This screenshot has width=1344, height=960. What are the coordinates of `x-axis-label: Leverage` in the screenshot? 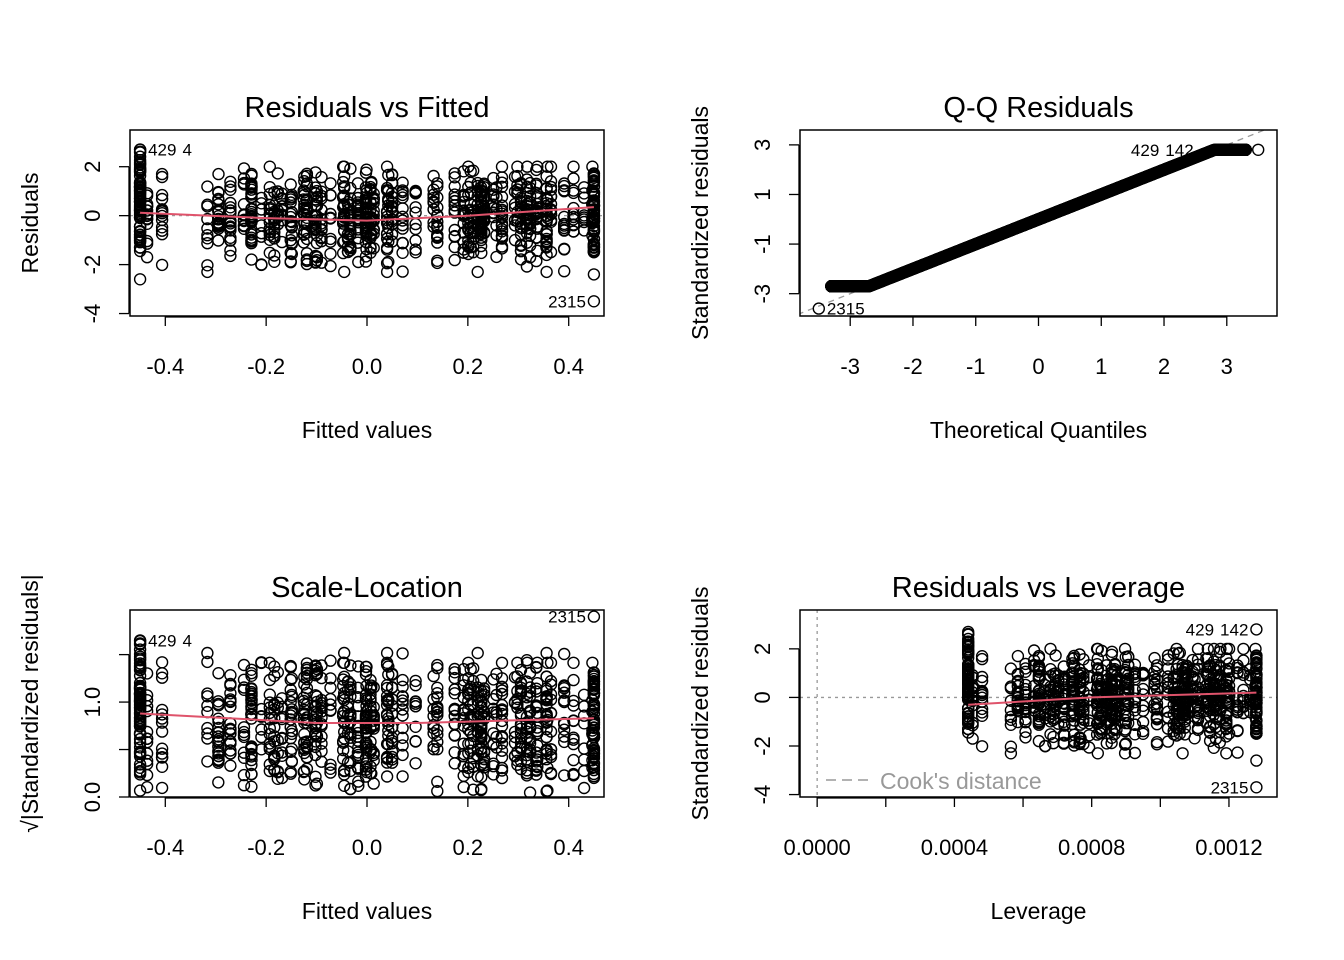 It's located at (1039, 911).